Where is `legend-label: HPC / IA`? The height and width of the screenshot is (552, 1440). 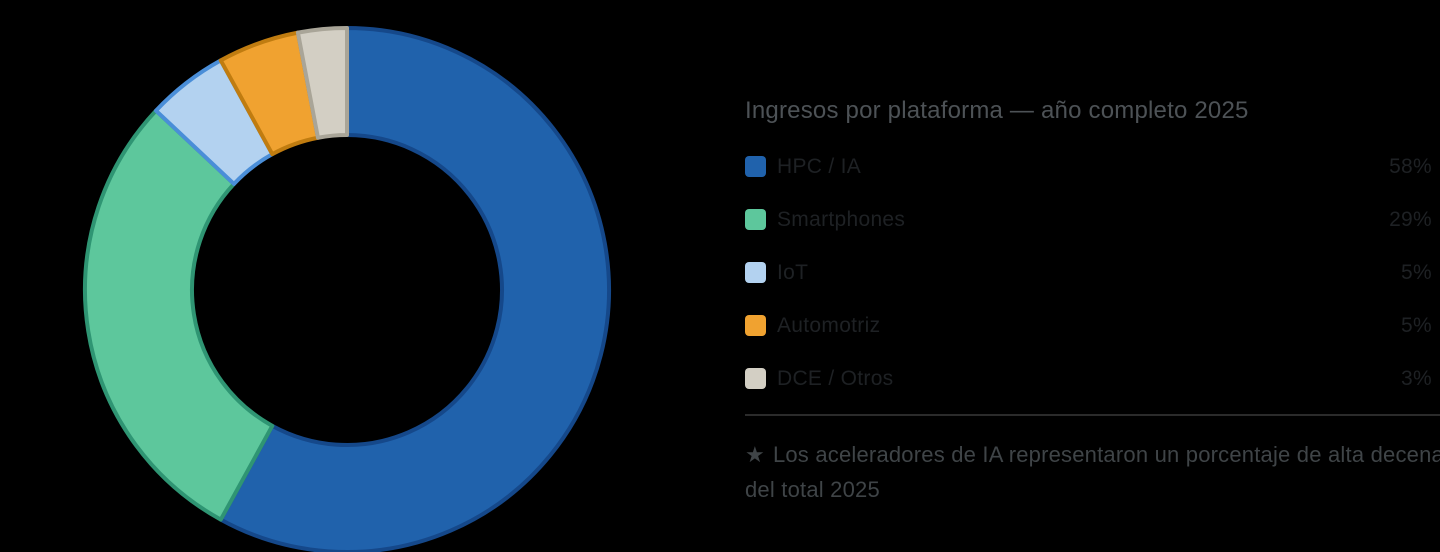
legend-label: HPC / IA is located at coordinates (819, 166).